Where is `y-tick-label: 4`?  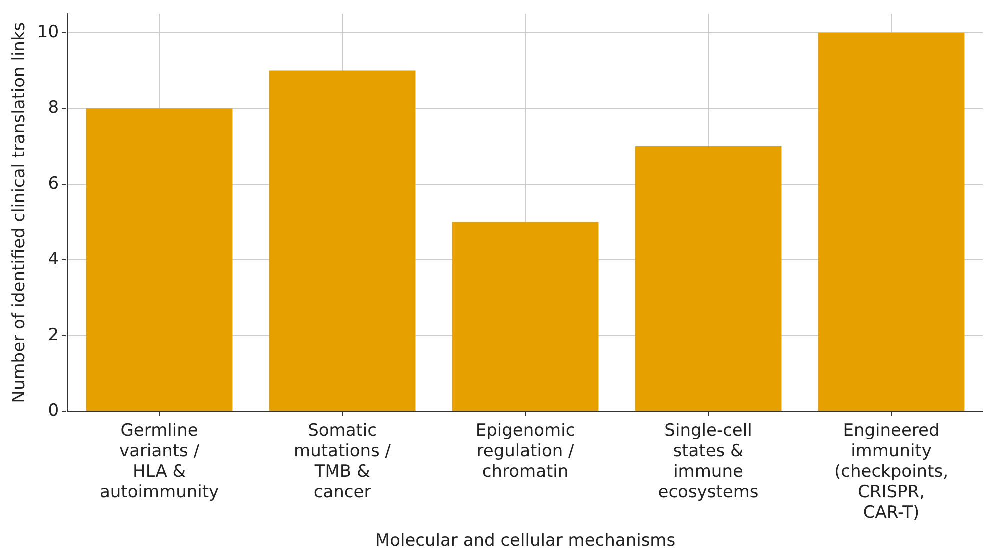
y-tick-label: 4 is located at coordinates (54, 260).